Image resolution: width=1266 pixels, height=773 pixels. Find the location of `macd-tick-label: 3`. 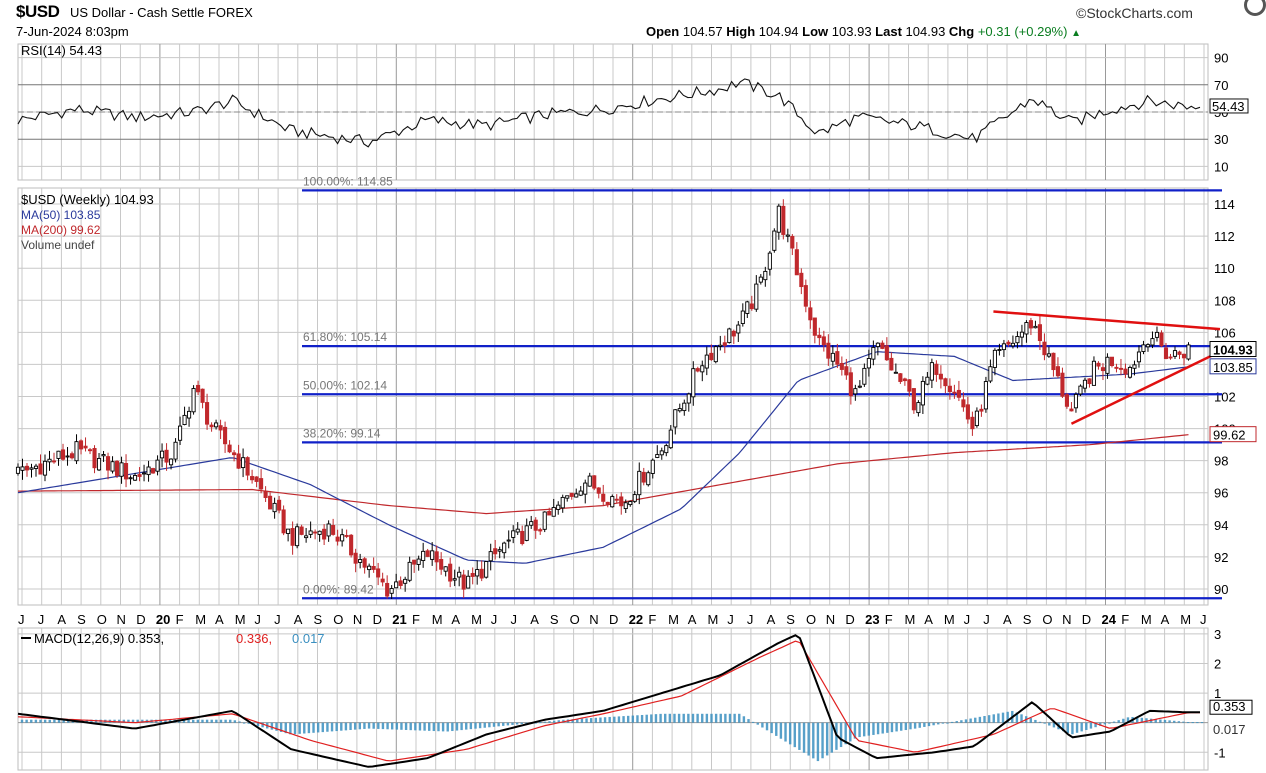

macd-tick-label: 3 is located at coordinates (1217, 634).